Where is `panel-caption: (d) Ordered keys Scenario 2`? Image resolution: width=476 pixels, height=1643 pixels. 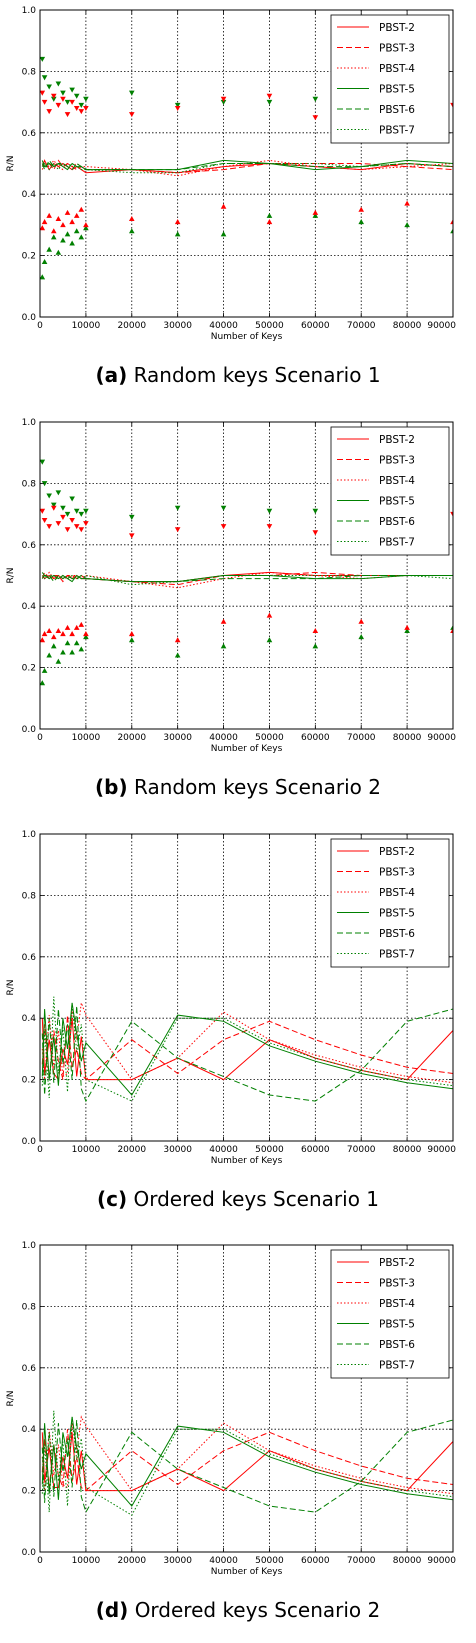
panel-caption: (d) Ordered keys Scenario 2 is located at coordinates (238, 1610).